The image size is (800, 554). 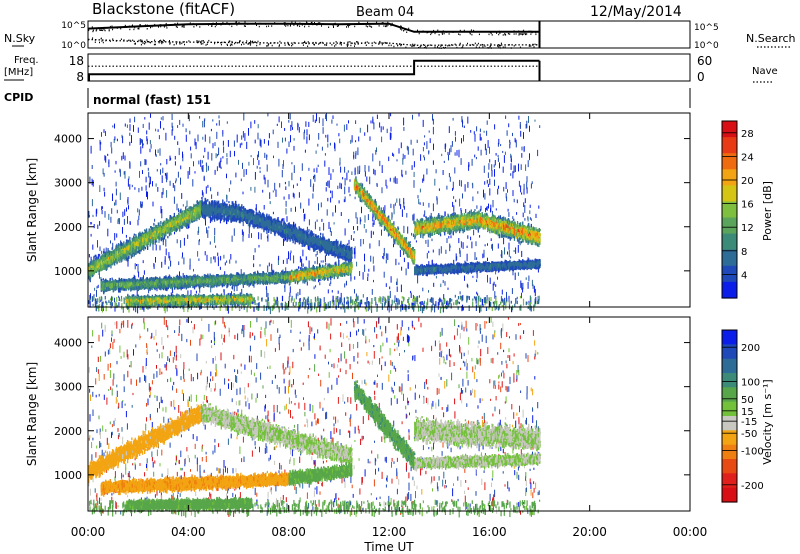 What do you see at coordinates (163, 9) in the screenshot?
I see `station-title: Blackstone (fitACF)` at bounding box center [163, 9].